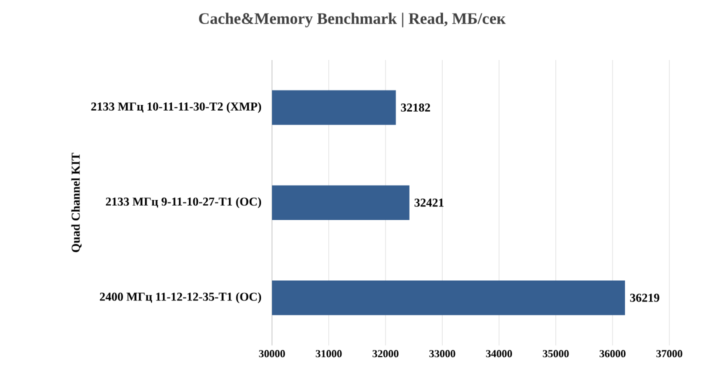 This screenshot has width=704, height=380. Describe the element at coordinates (184, 202) in the screenshot. I see `y-tick-label: 2133 МГц 9-11-10-27-T1 (OC)` at that location.